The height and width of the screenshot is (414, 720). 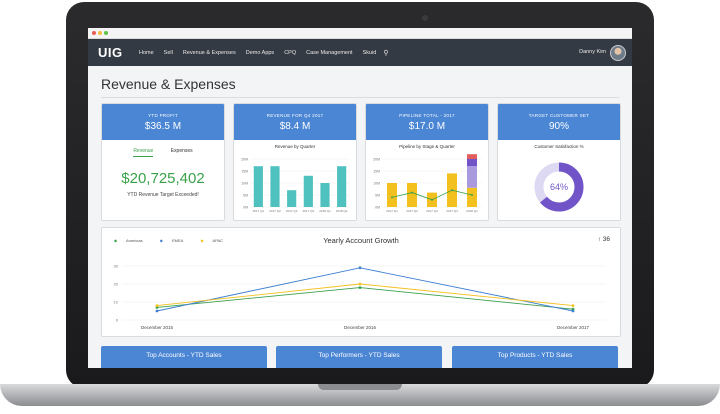 What do you see at coordinates (143, 152) in the screenshot?
I see `tab-revenue: Revenue` at bounding box center [143, 152].